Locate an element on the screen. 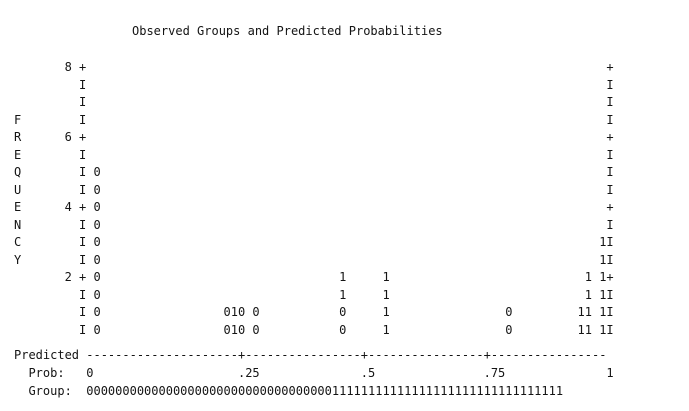 The height and width of the screenshot is (411, 689). plot-row: I 0 1 1 1 1I is located at coordinates (314, 294).